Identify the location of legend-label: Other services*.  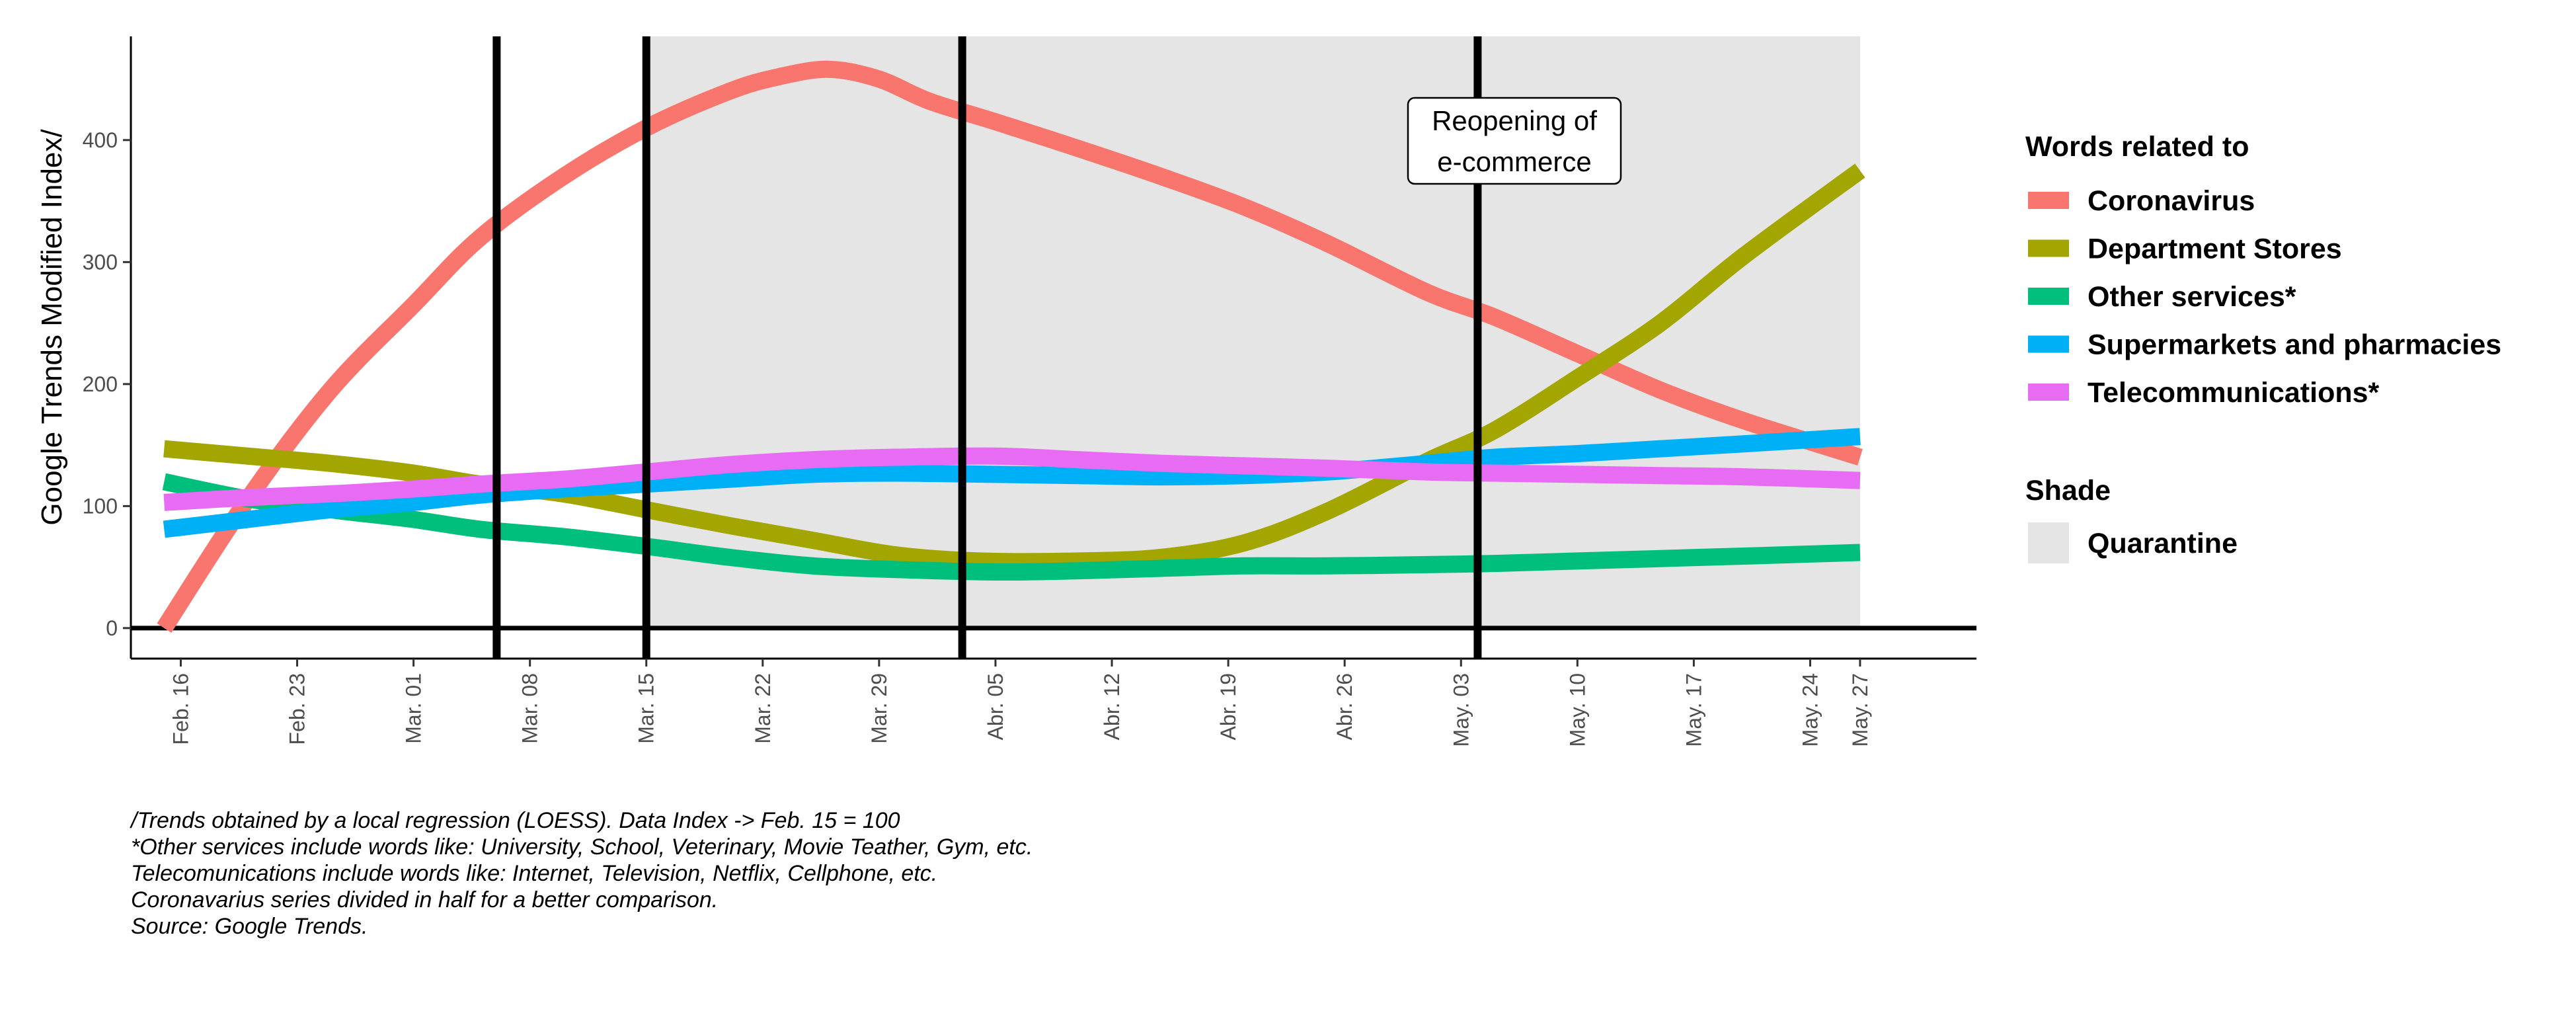
(2192, 297).